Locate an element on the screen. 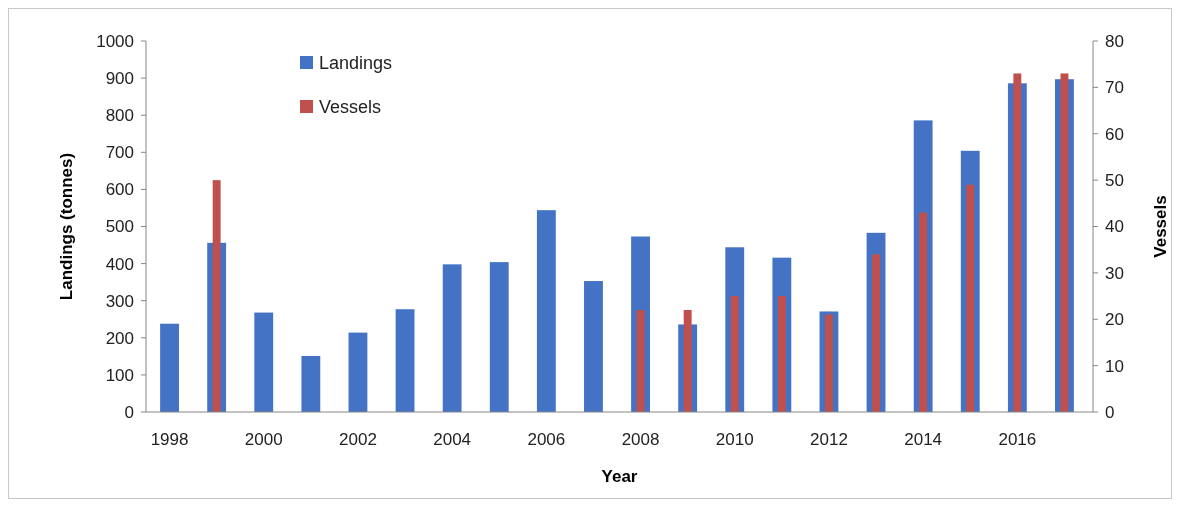 This screenshot has height=507, width=1180. y2-tick-label: 80 is located at coordinates (1114, 41).